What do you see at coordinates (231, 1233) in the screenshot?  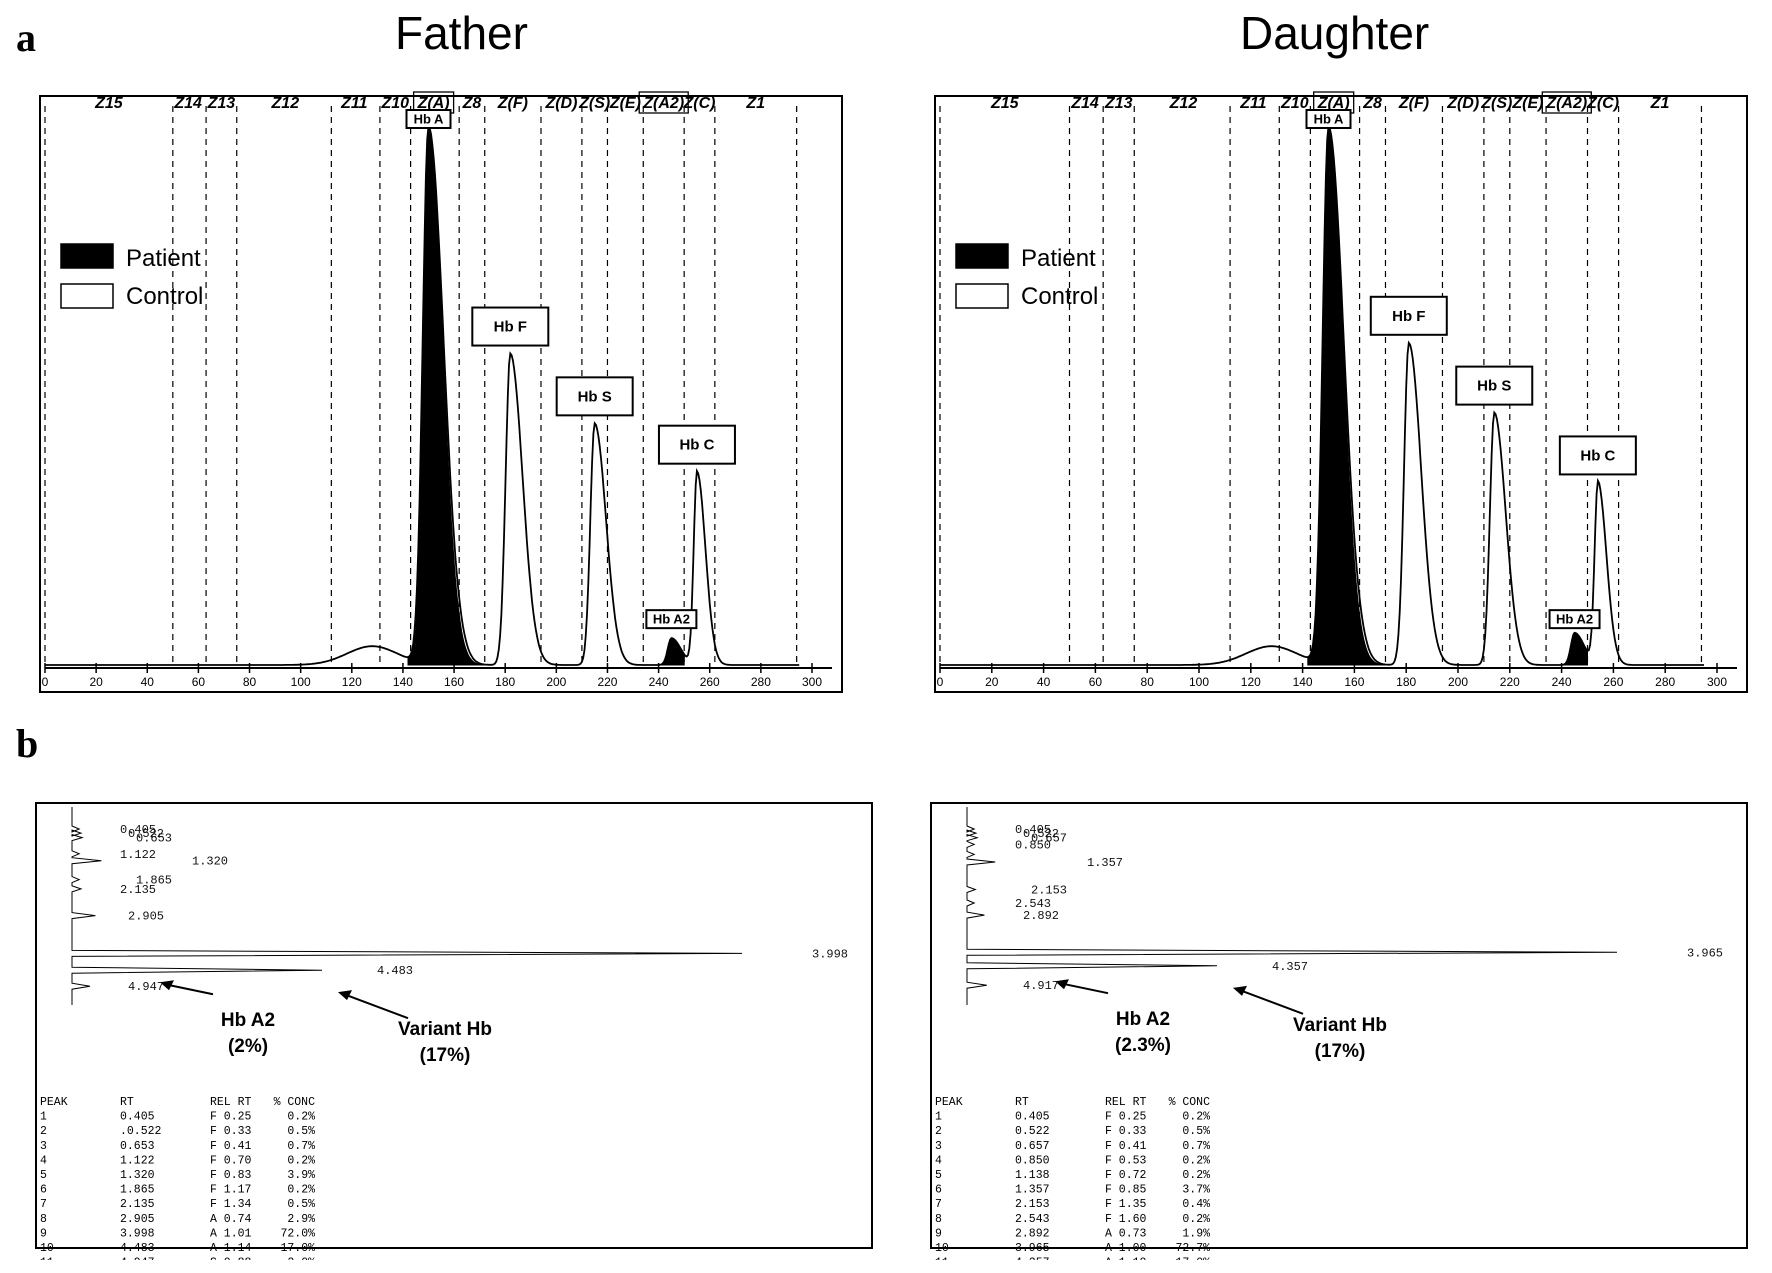 I see `table-cell: A 1.01` at bounding box center [231, 1233].